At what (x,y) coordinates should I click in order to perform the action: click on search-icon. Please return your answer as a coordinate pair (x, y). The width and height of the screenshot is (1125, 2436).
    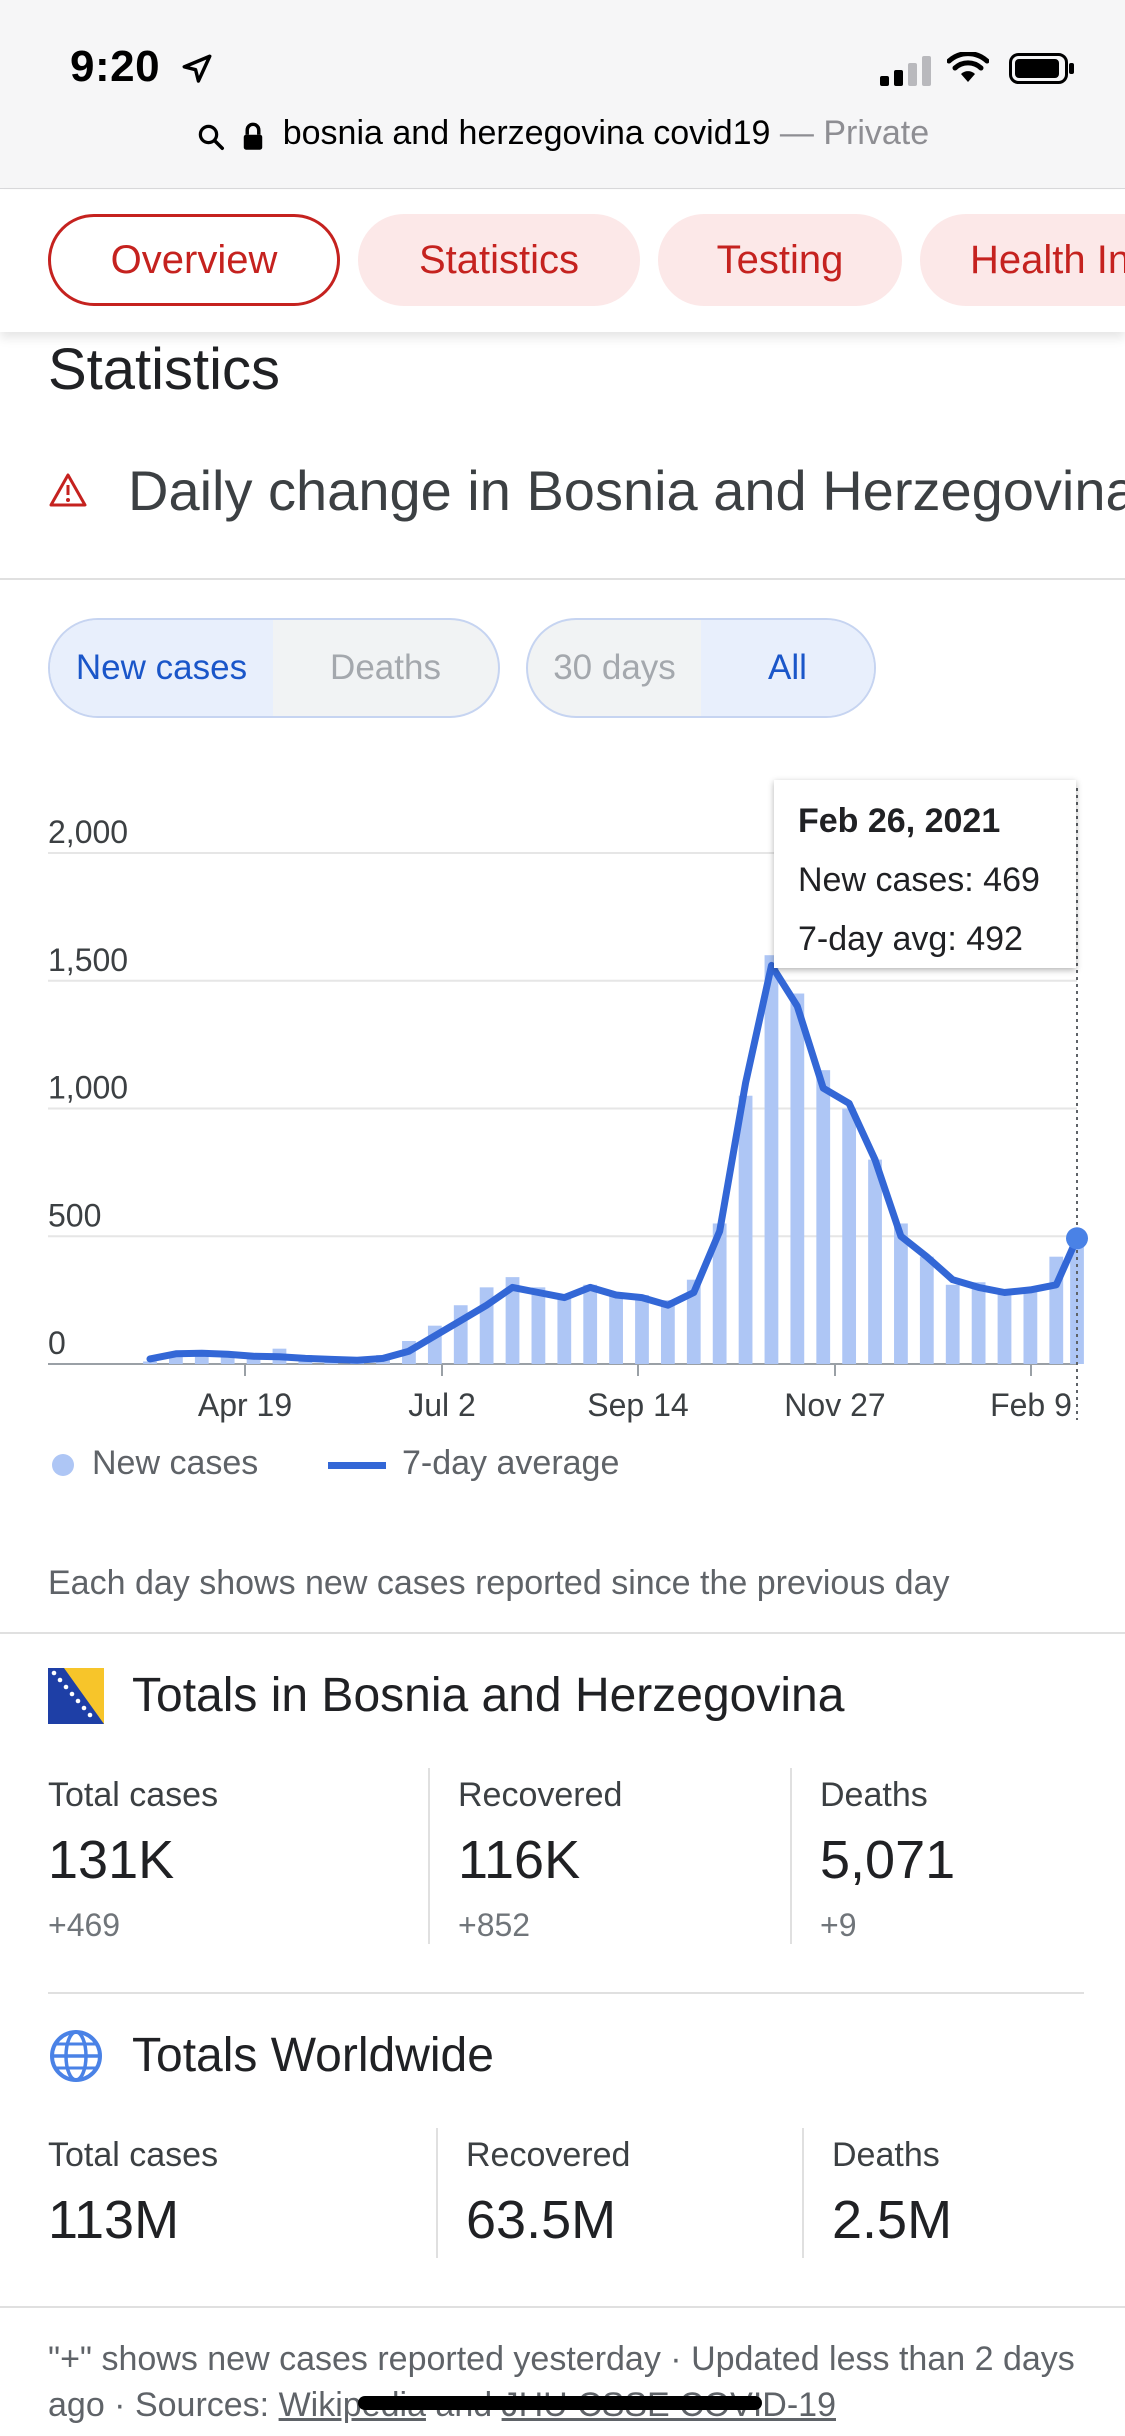
    Looking at the image, I should click on (211, 137).